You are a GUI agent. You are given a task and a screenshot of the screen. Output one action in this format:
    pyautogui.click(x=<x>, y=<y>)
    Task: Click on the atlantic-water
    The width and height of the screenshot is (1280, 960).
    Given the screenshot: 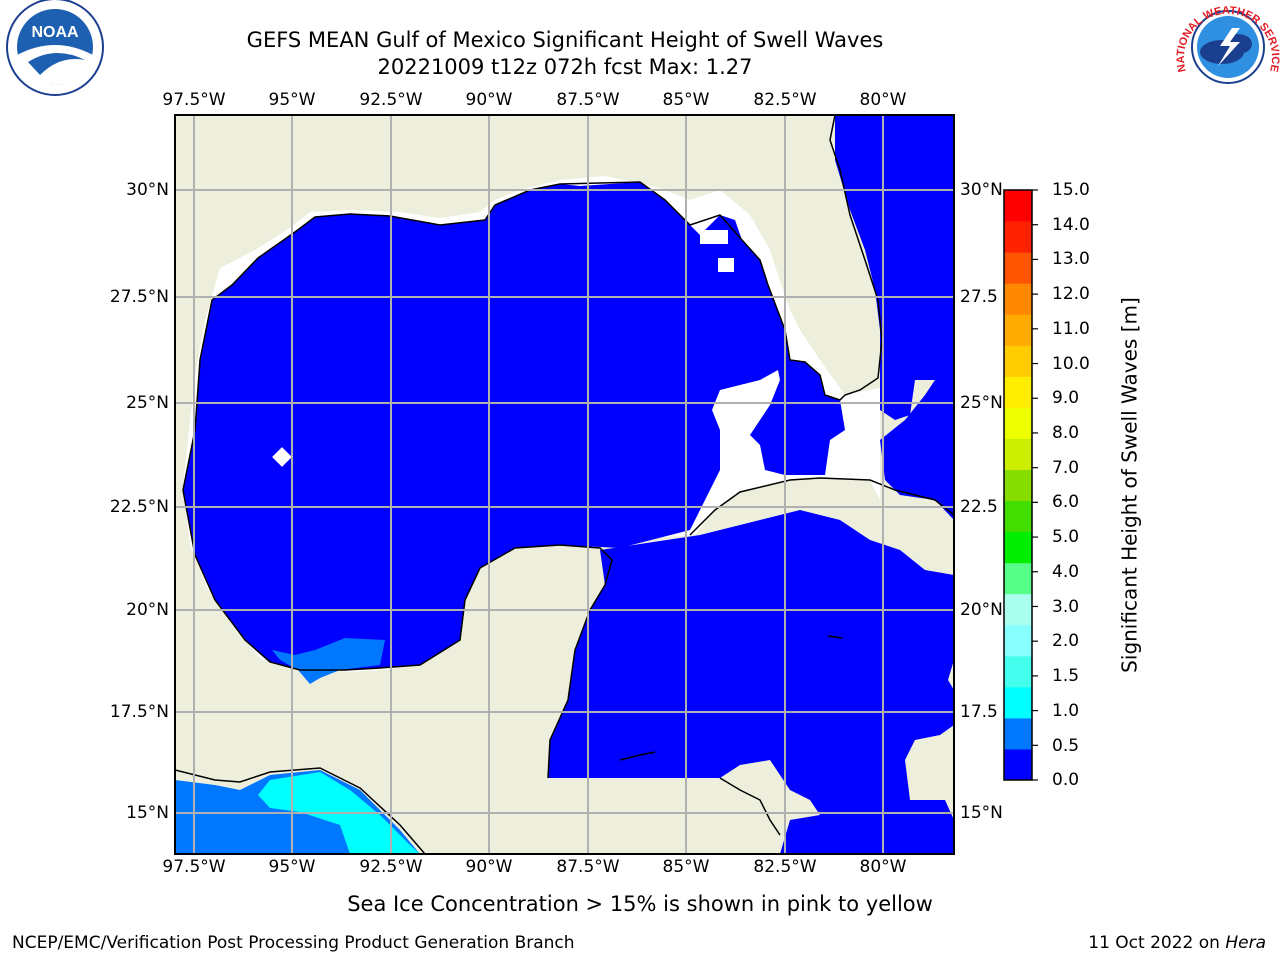 What is the action you would take?
    pyautogui.click(x=894, y=317)
    